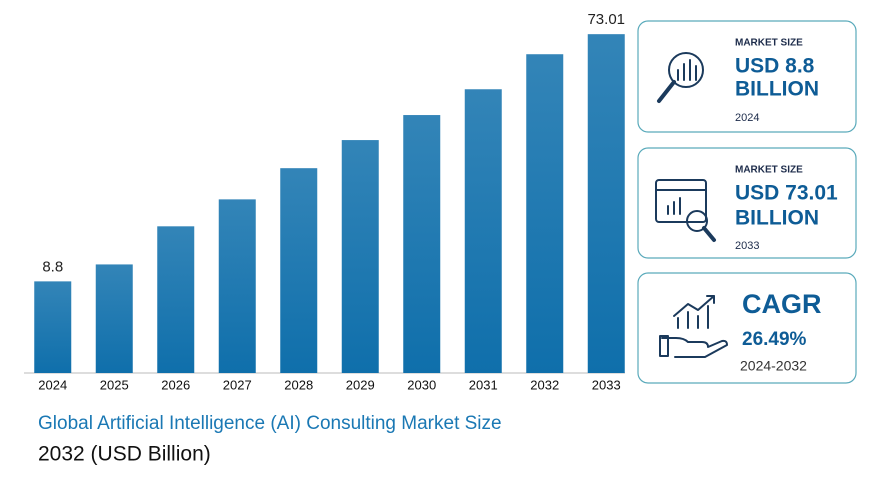  What do you see at coordinates (782, 304) in the screenshot?
I see `card-heading: CAGR` at bounding box center [782, 304].